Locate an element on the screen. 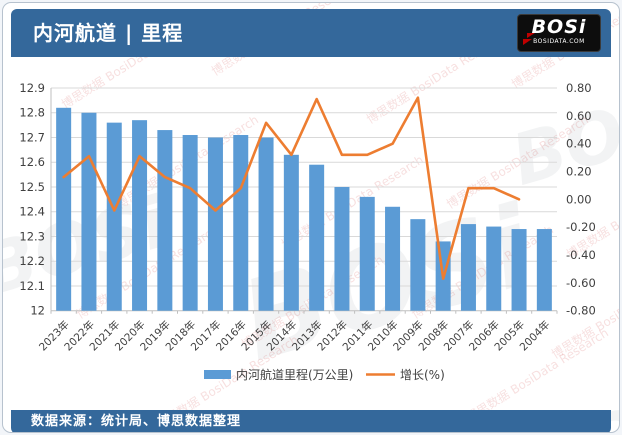  bar-2004年 is located at coordinates (544, 270).